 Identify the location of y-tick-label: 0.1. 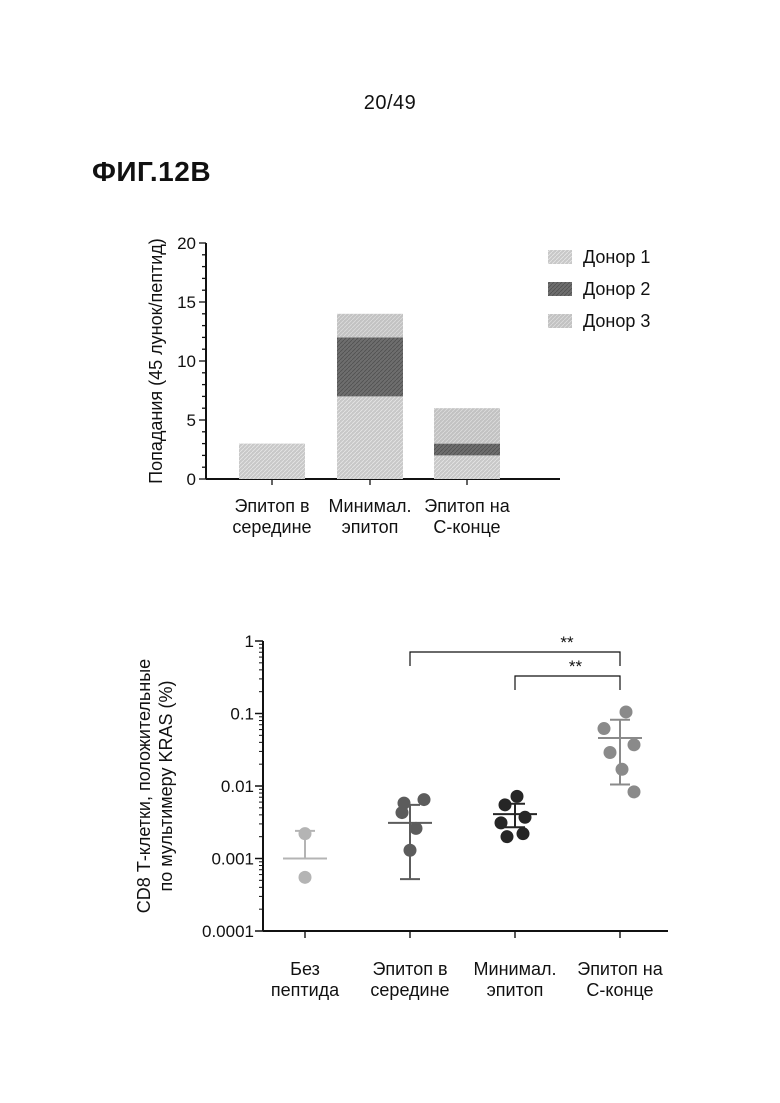
(242, 714).